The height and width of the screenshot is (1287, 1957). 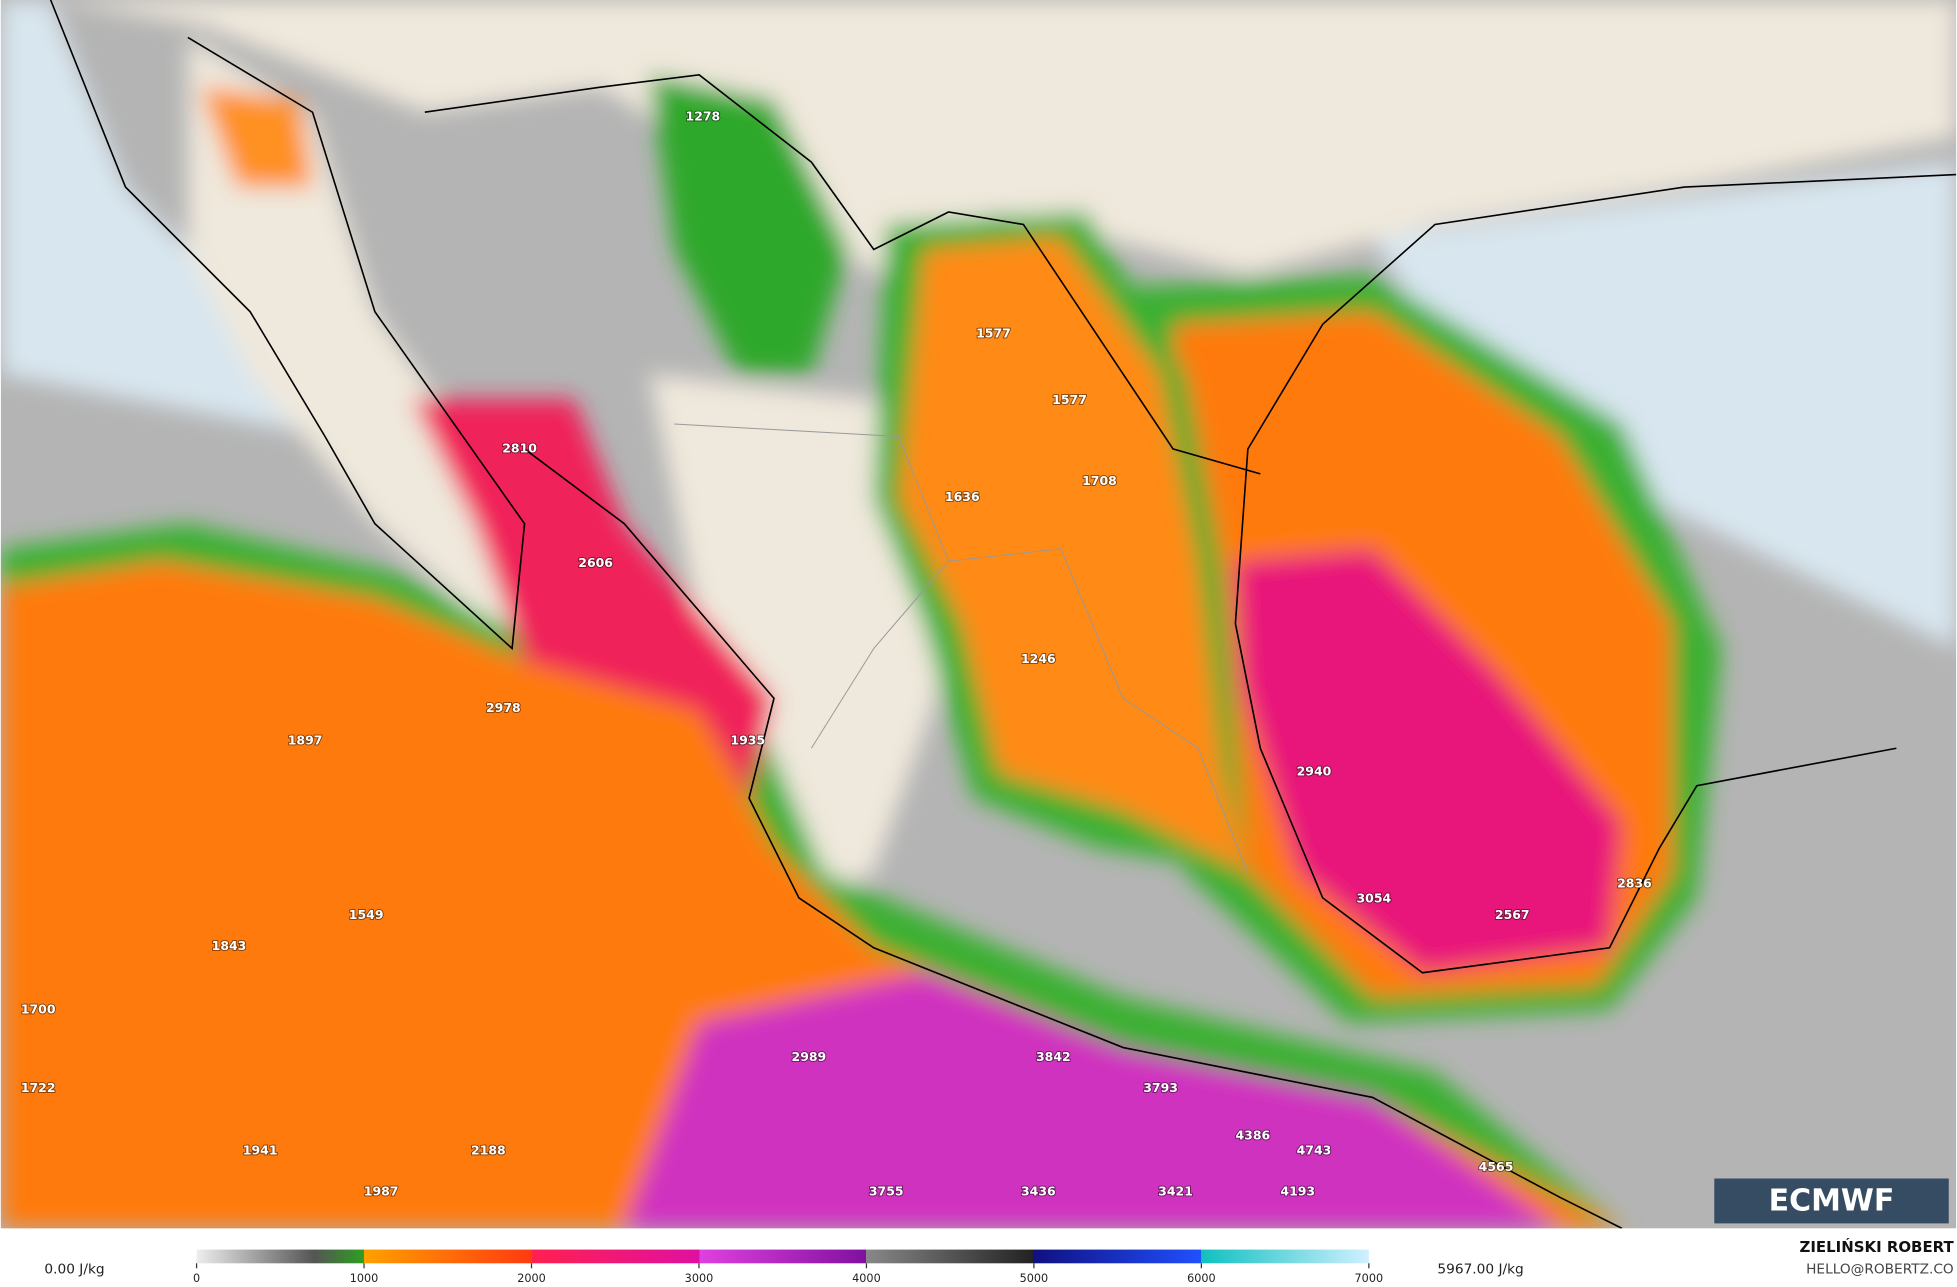 What do you see at coordinates (1175, 1191) in the screenshot?
I see `value-label: 3421` at bounding box center [1175, 1191].